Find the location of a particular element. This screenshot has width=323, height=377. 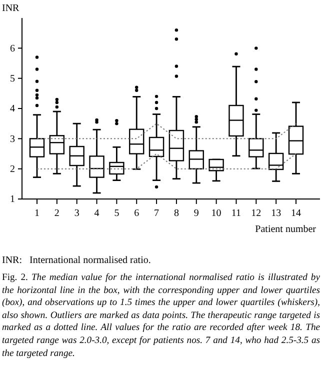

x-tick-label: 3 is located at coordinates (77, 213).